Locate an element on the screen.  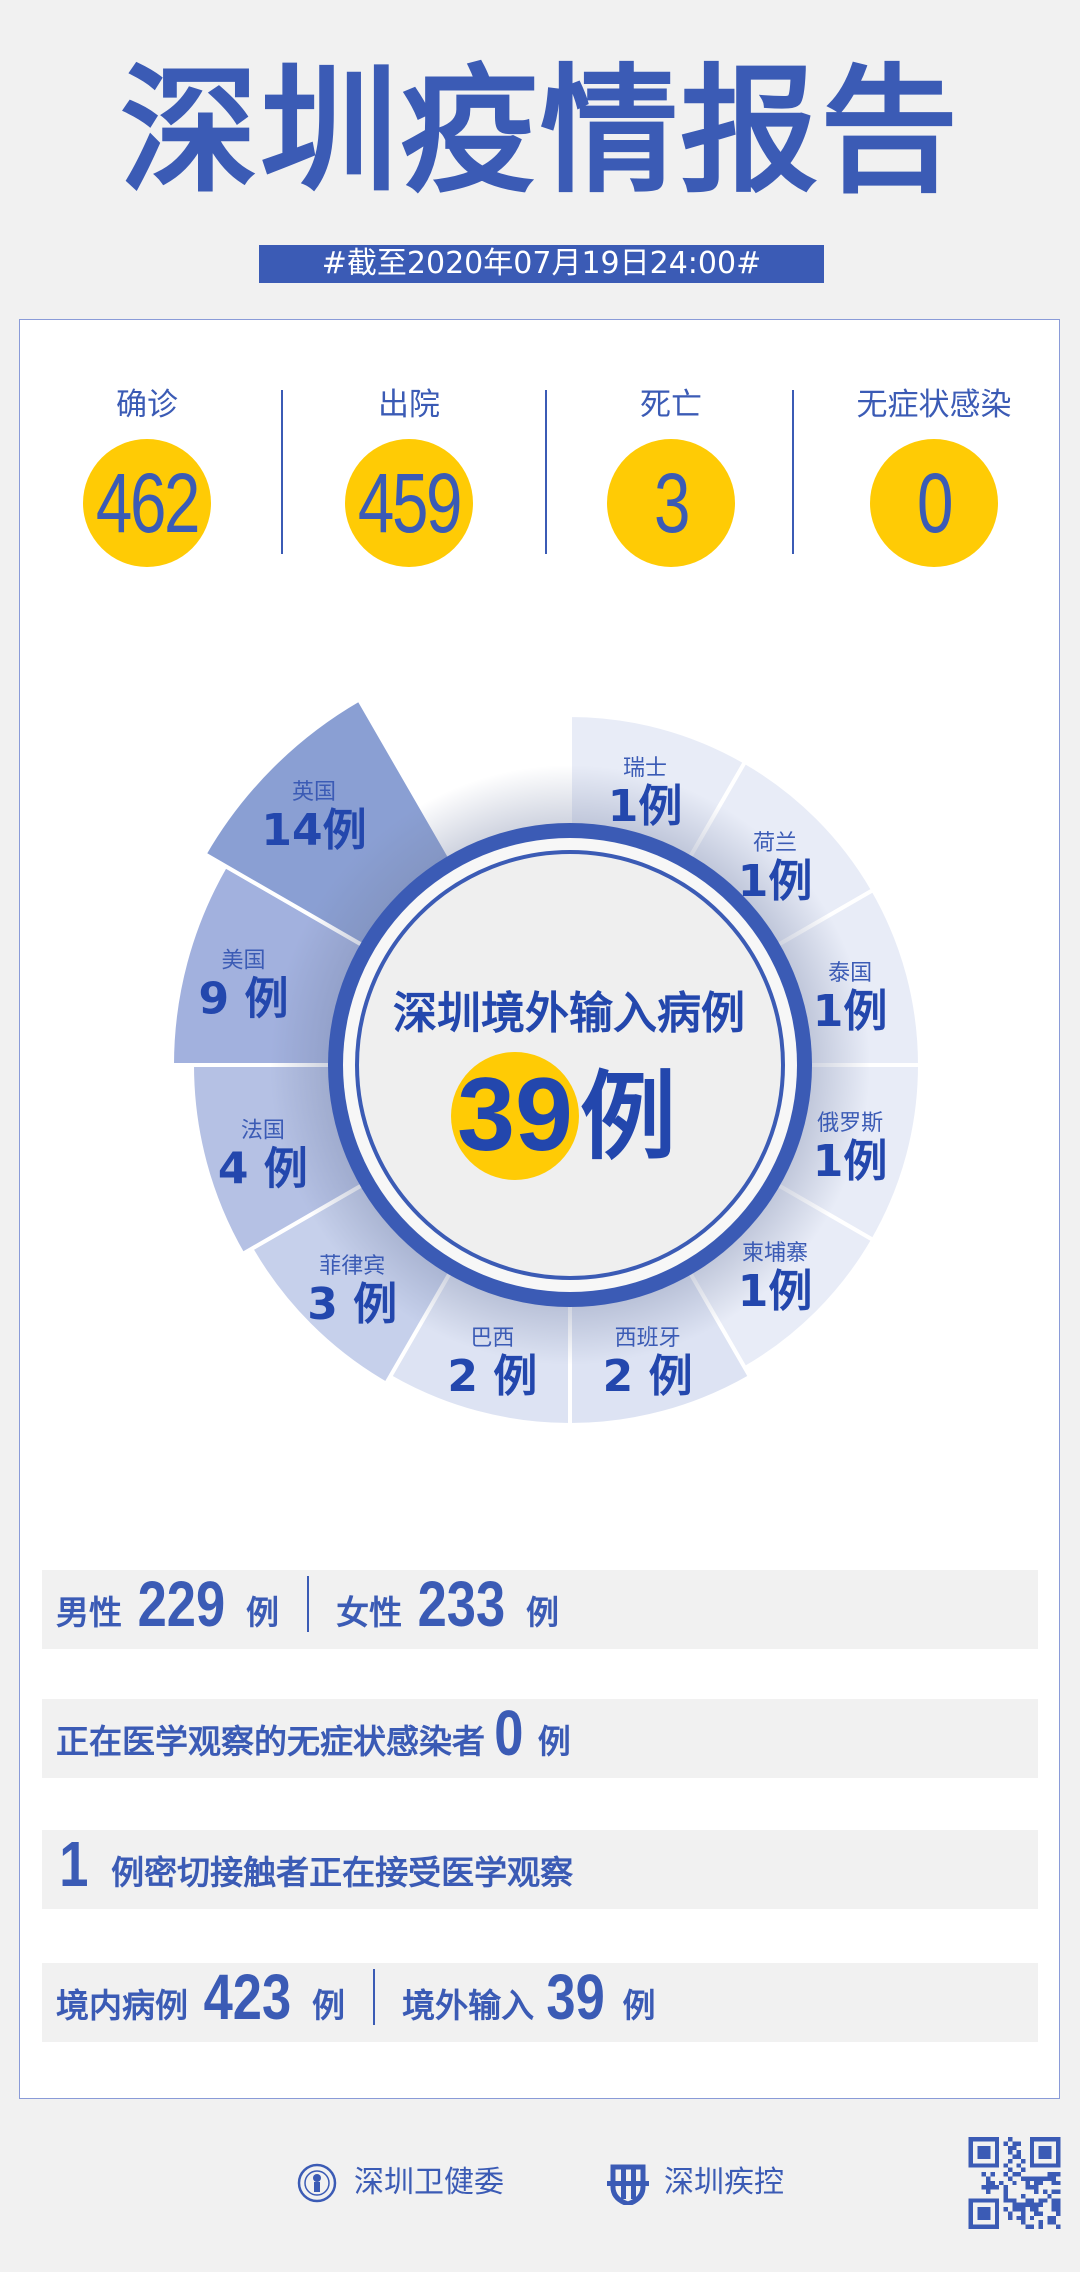
imported-value: 39 is located at coordinates (575, 1997).